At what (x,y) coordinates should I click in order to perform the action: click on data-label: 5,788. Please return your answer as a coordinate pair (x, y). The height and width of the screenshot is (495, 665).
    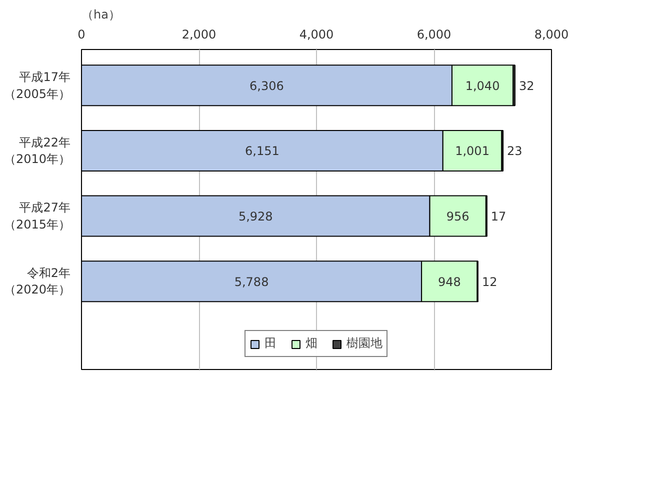
    Looking at the image, I should click on (251, 281).